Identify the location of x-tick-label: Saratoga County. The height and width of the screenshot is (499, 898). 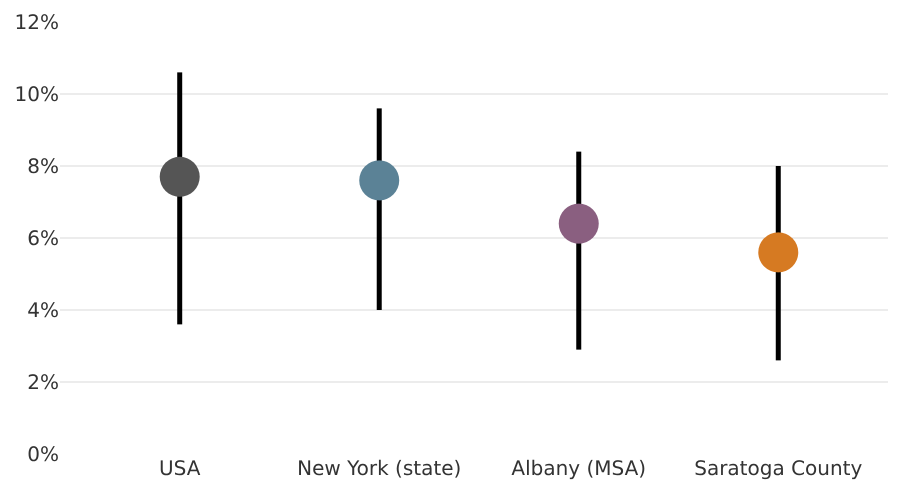
(778, 468).